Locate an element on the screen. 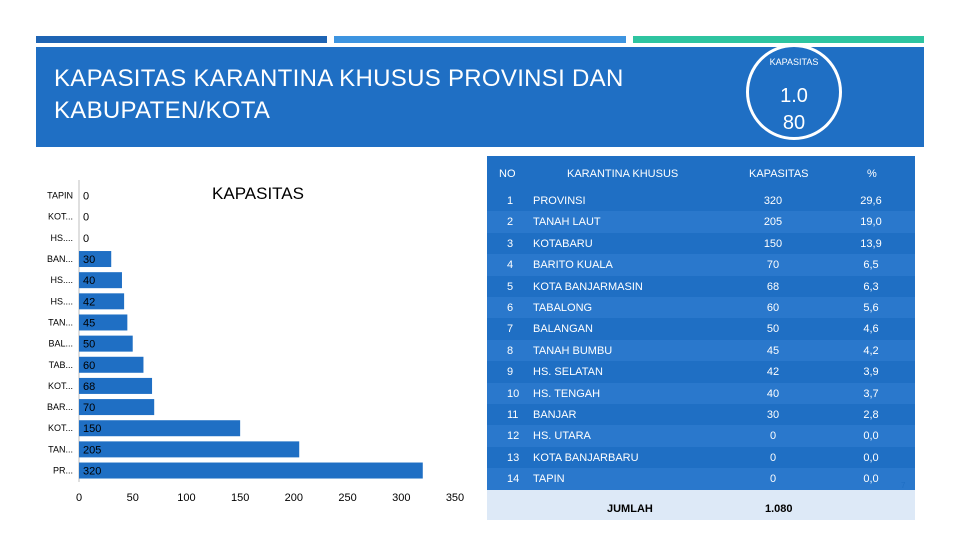  cell-percent: 5,6 is located at coordinates (871, 308).